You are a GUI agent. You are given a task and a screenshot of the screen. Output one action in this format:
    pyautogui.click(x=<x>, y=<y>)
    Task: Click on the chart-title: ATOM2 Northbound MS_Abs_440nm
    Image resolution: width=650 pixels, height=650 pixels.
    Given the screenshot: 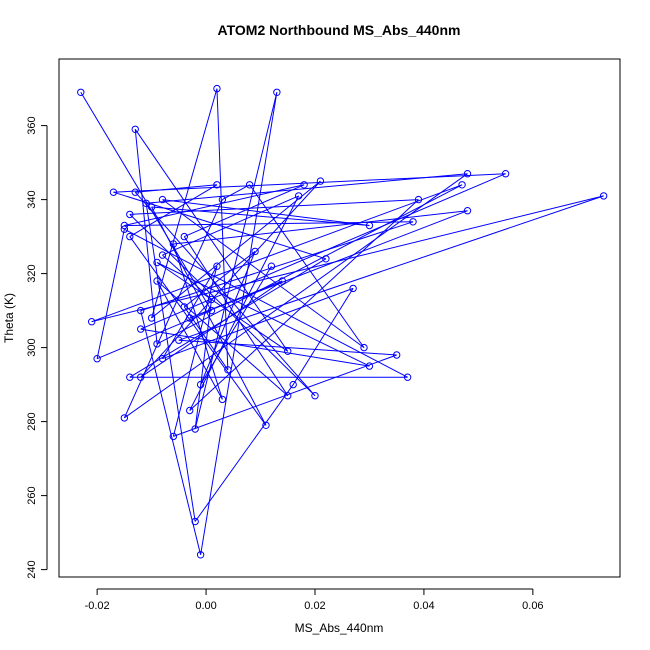 What is the action you would take?
    pyautogui.click(x=339, y=30)
    